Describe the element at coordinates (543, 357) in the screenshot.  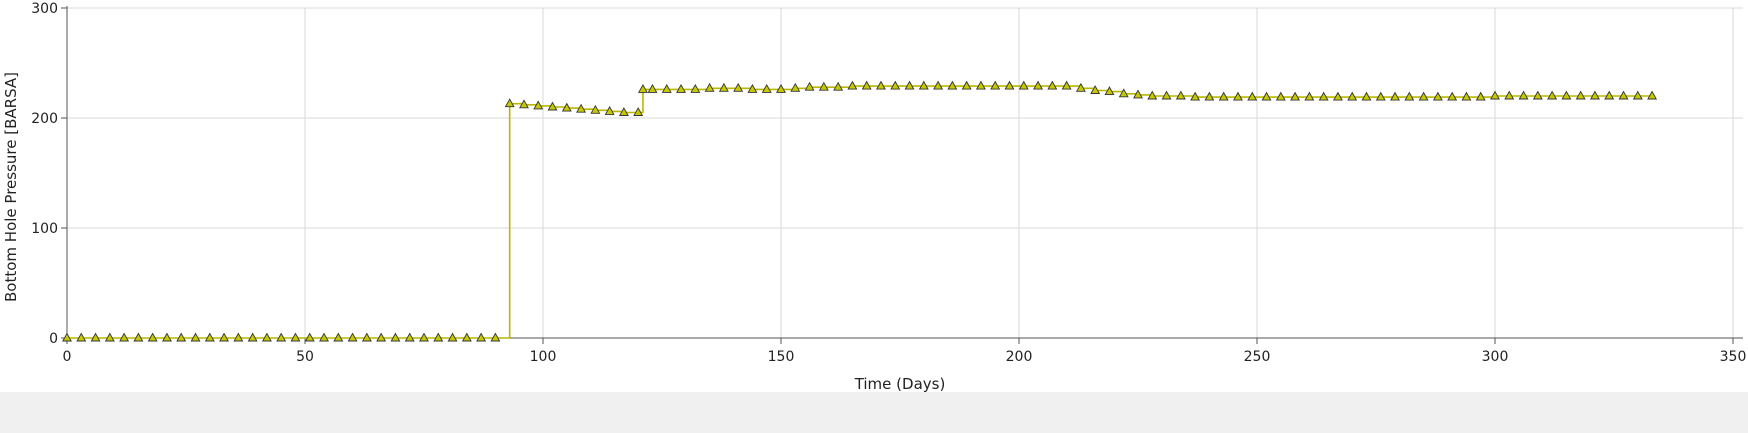
I see `x-tick-label: 100` at that location.